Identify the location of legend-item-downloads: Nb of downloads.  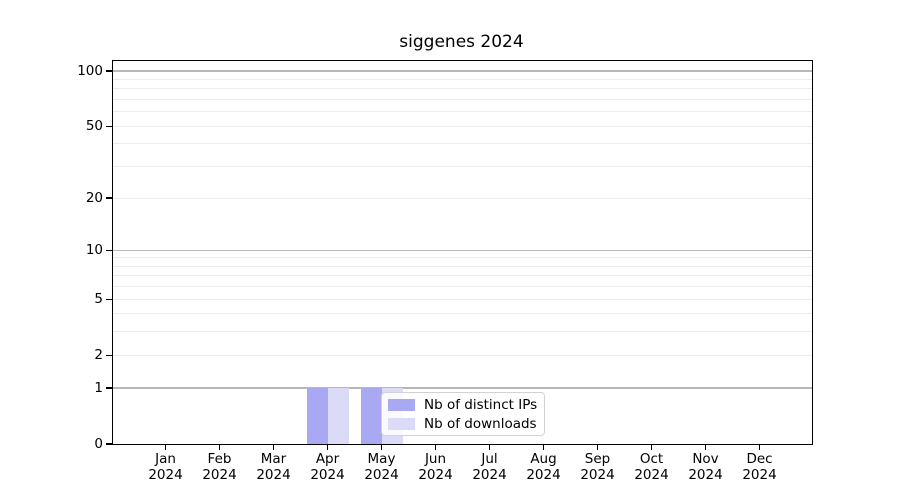
(462, 423).